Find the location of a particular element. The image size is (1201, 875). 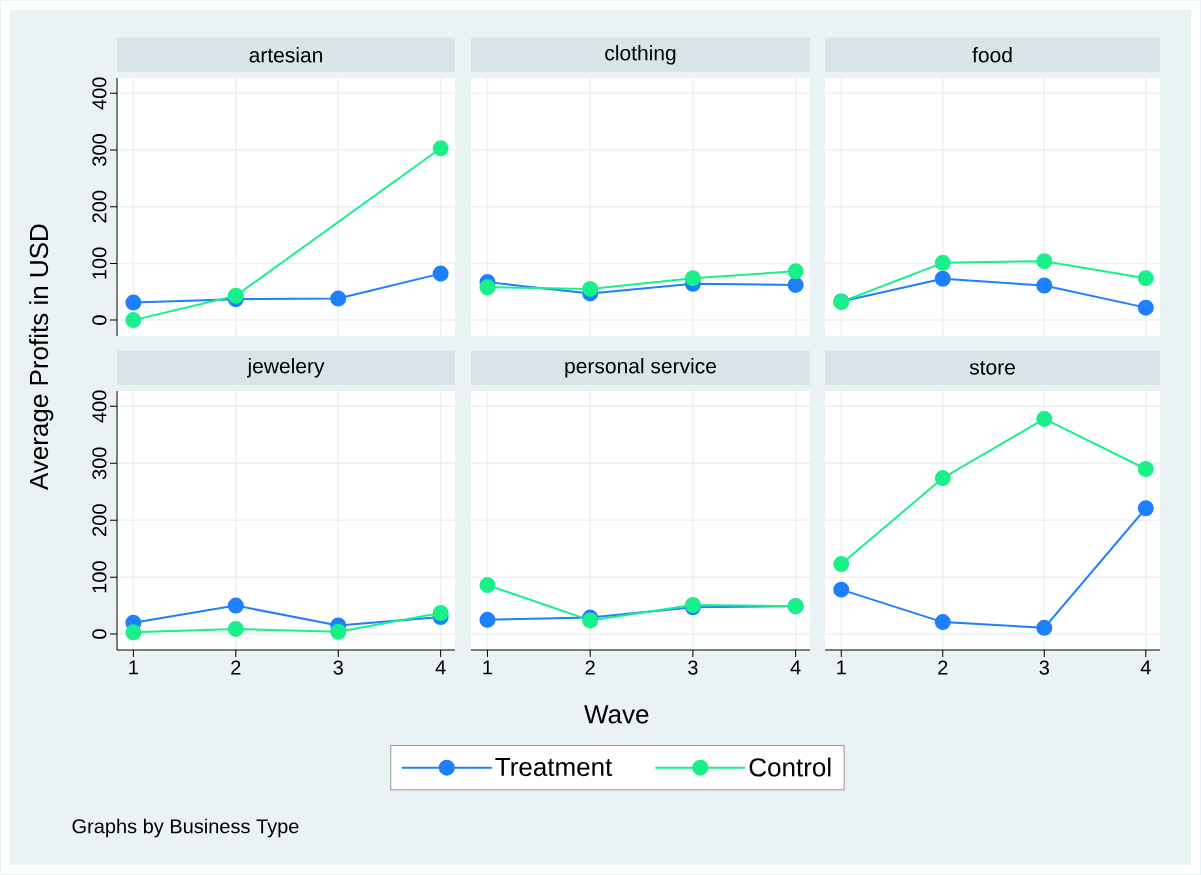

legend-label: Treatment is located at coordinates (554, 767).